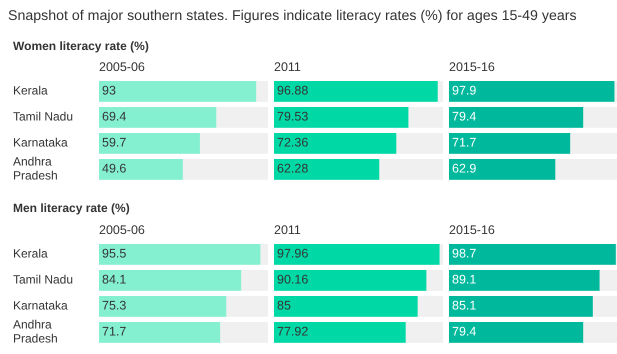  What do you see at coordinates (114, 279) in the screenshot?
I see `data-label: 84.1` at bounding box center [114, 279].